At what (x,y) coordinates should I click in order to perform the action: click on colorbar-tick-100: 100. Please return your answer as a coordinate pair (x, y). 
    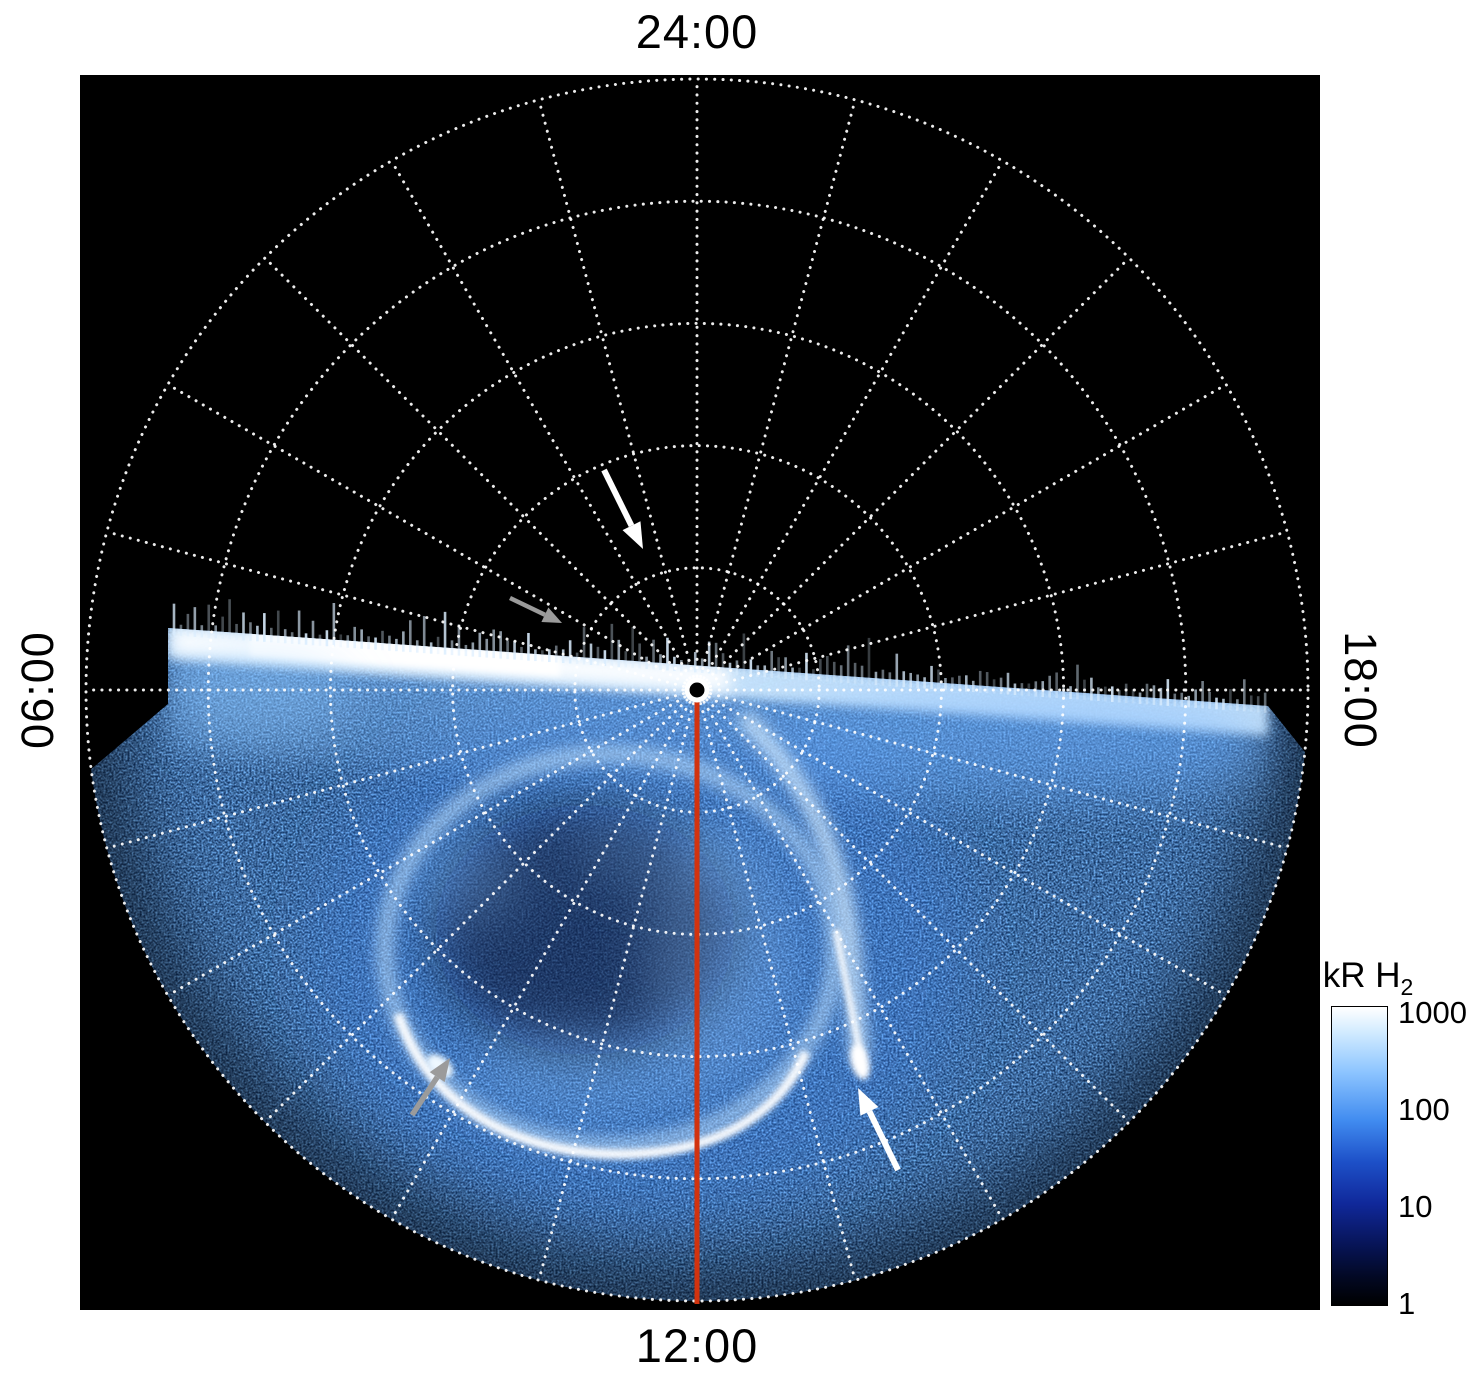
    Looking at the image, I should click on (1424, 1109).